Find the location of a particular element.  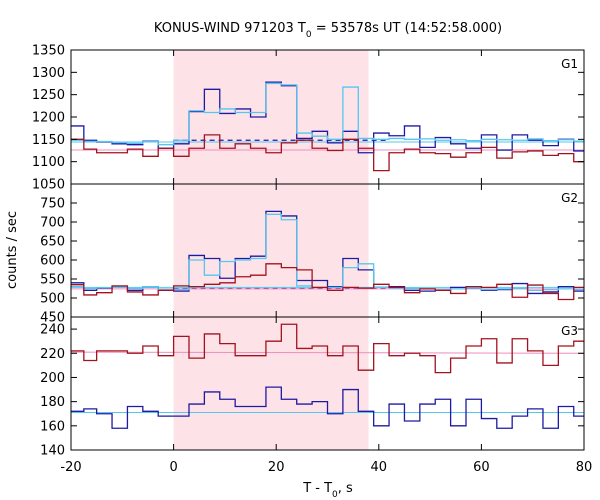

y-tick-label: 240 is located at coordinates (52, 330).